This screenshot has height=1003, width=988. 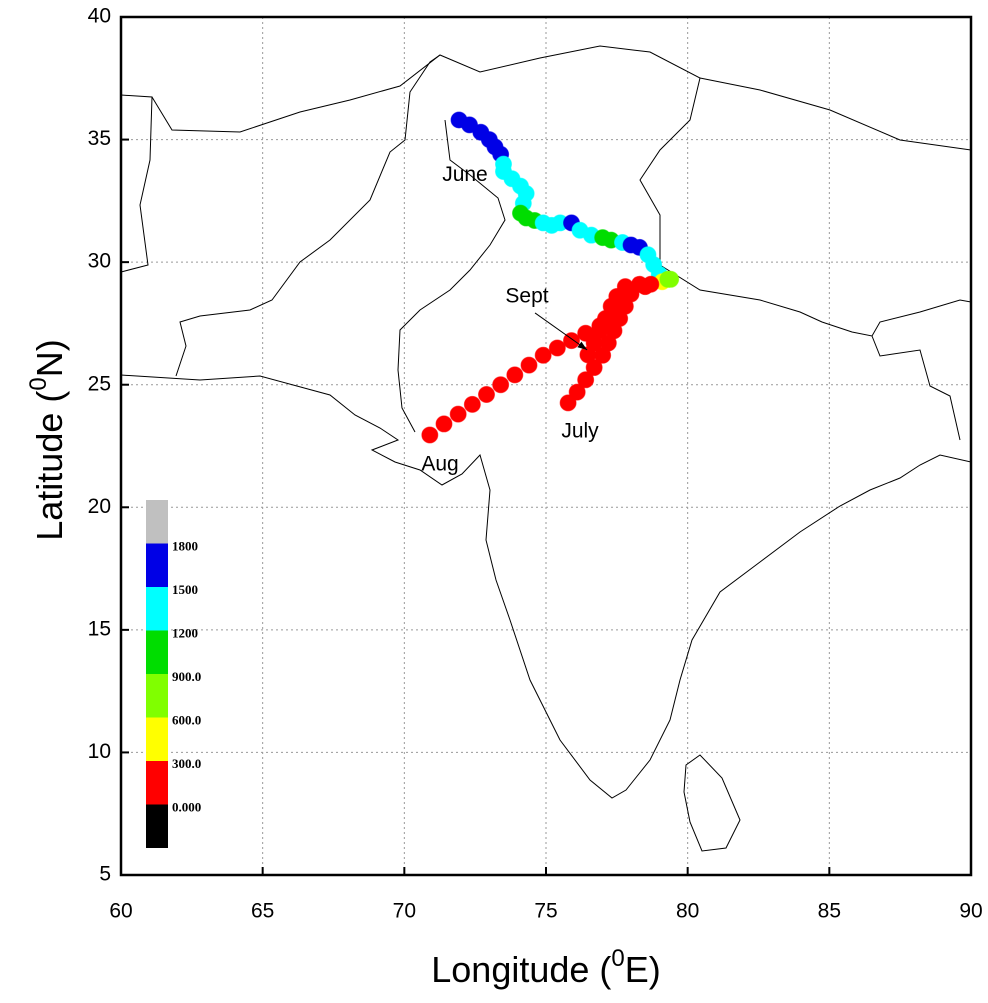 I want to click on annotation: Aug, so click(x=439, y=463).